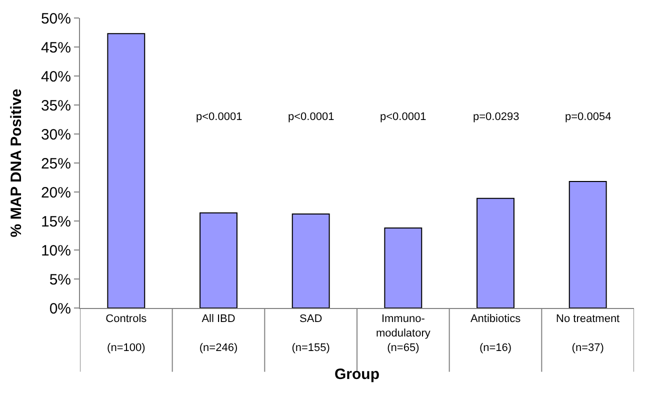  What do you see at coordinates (60, 309) in the screenshot?
I see `y-tick-label: 0%` at bounding box center [60, 309].